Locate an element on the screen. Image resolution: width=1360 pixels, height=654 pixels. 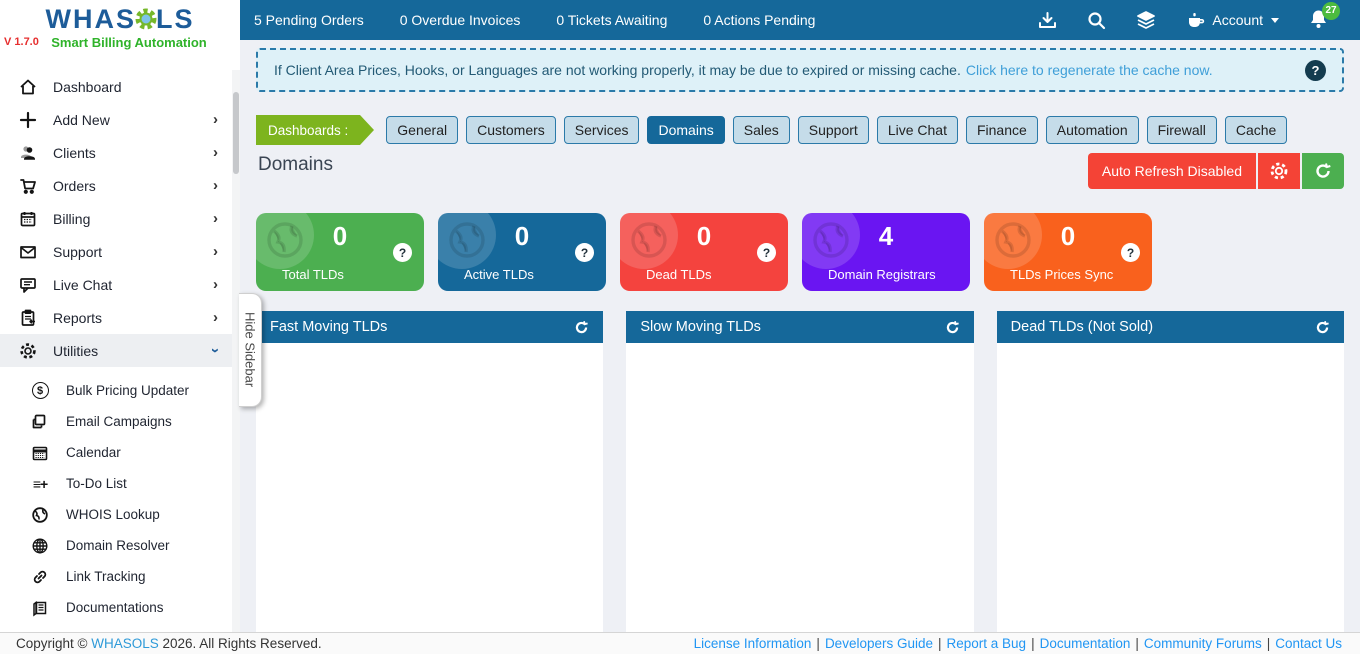
sidebar-item-clients: Clients › is located at coordinates (116, 152).